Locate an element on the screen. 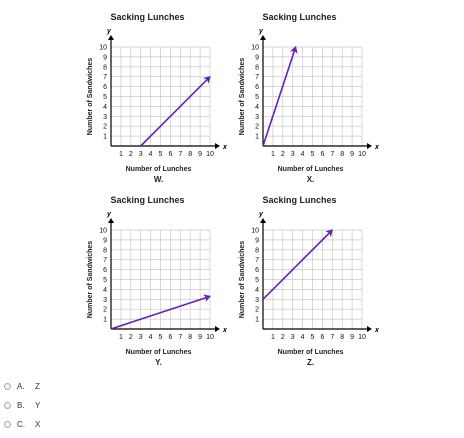 Image resolution: width=464 pixels, height=438 pixels. option-c-text: X is located at coordinates (38, 424).